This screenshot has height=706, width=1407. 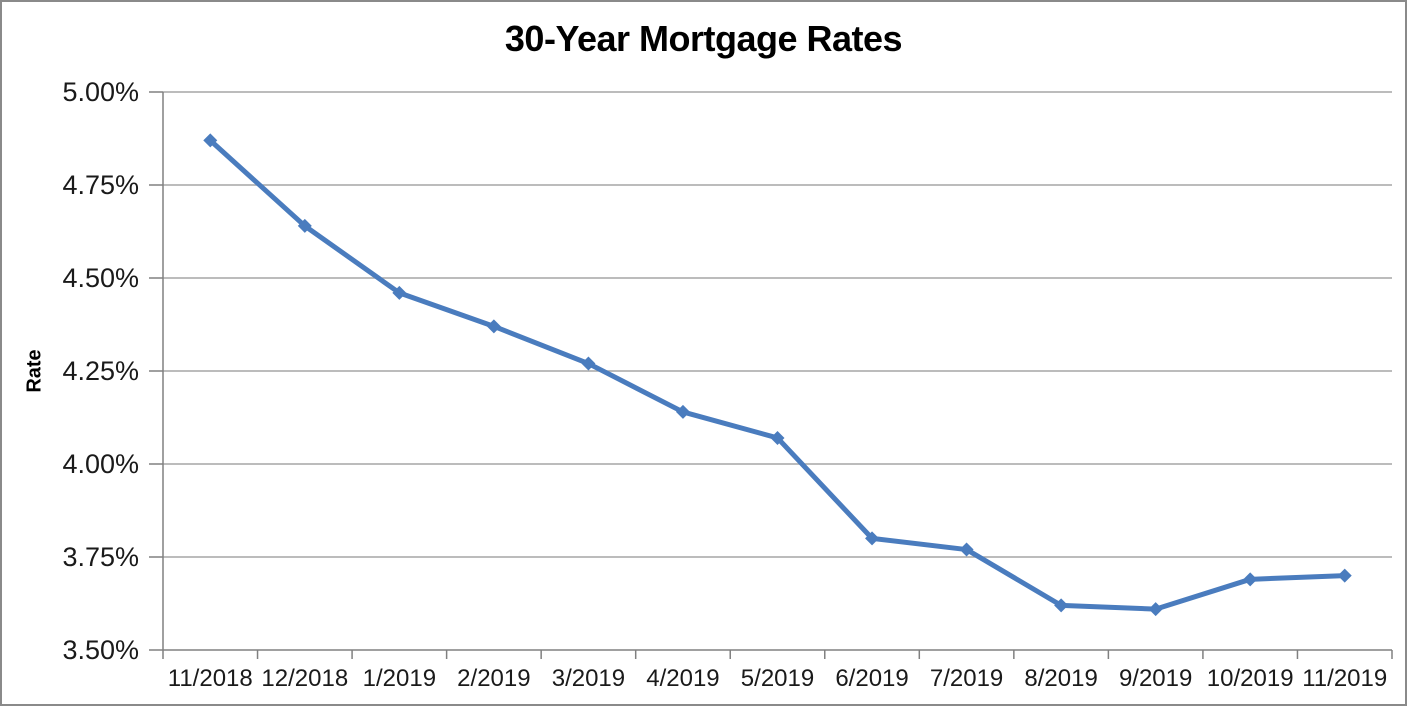 What do you see at coordinates (100, 92) in the screenshot?
I see `y-axis-tick-label: 5.00%` at bounding box center [100, 92].